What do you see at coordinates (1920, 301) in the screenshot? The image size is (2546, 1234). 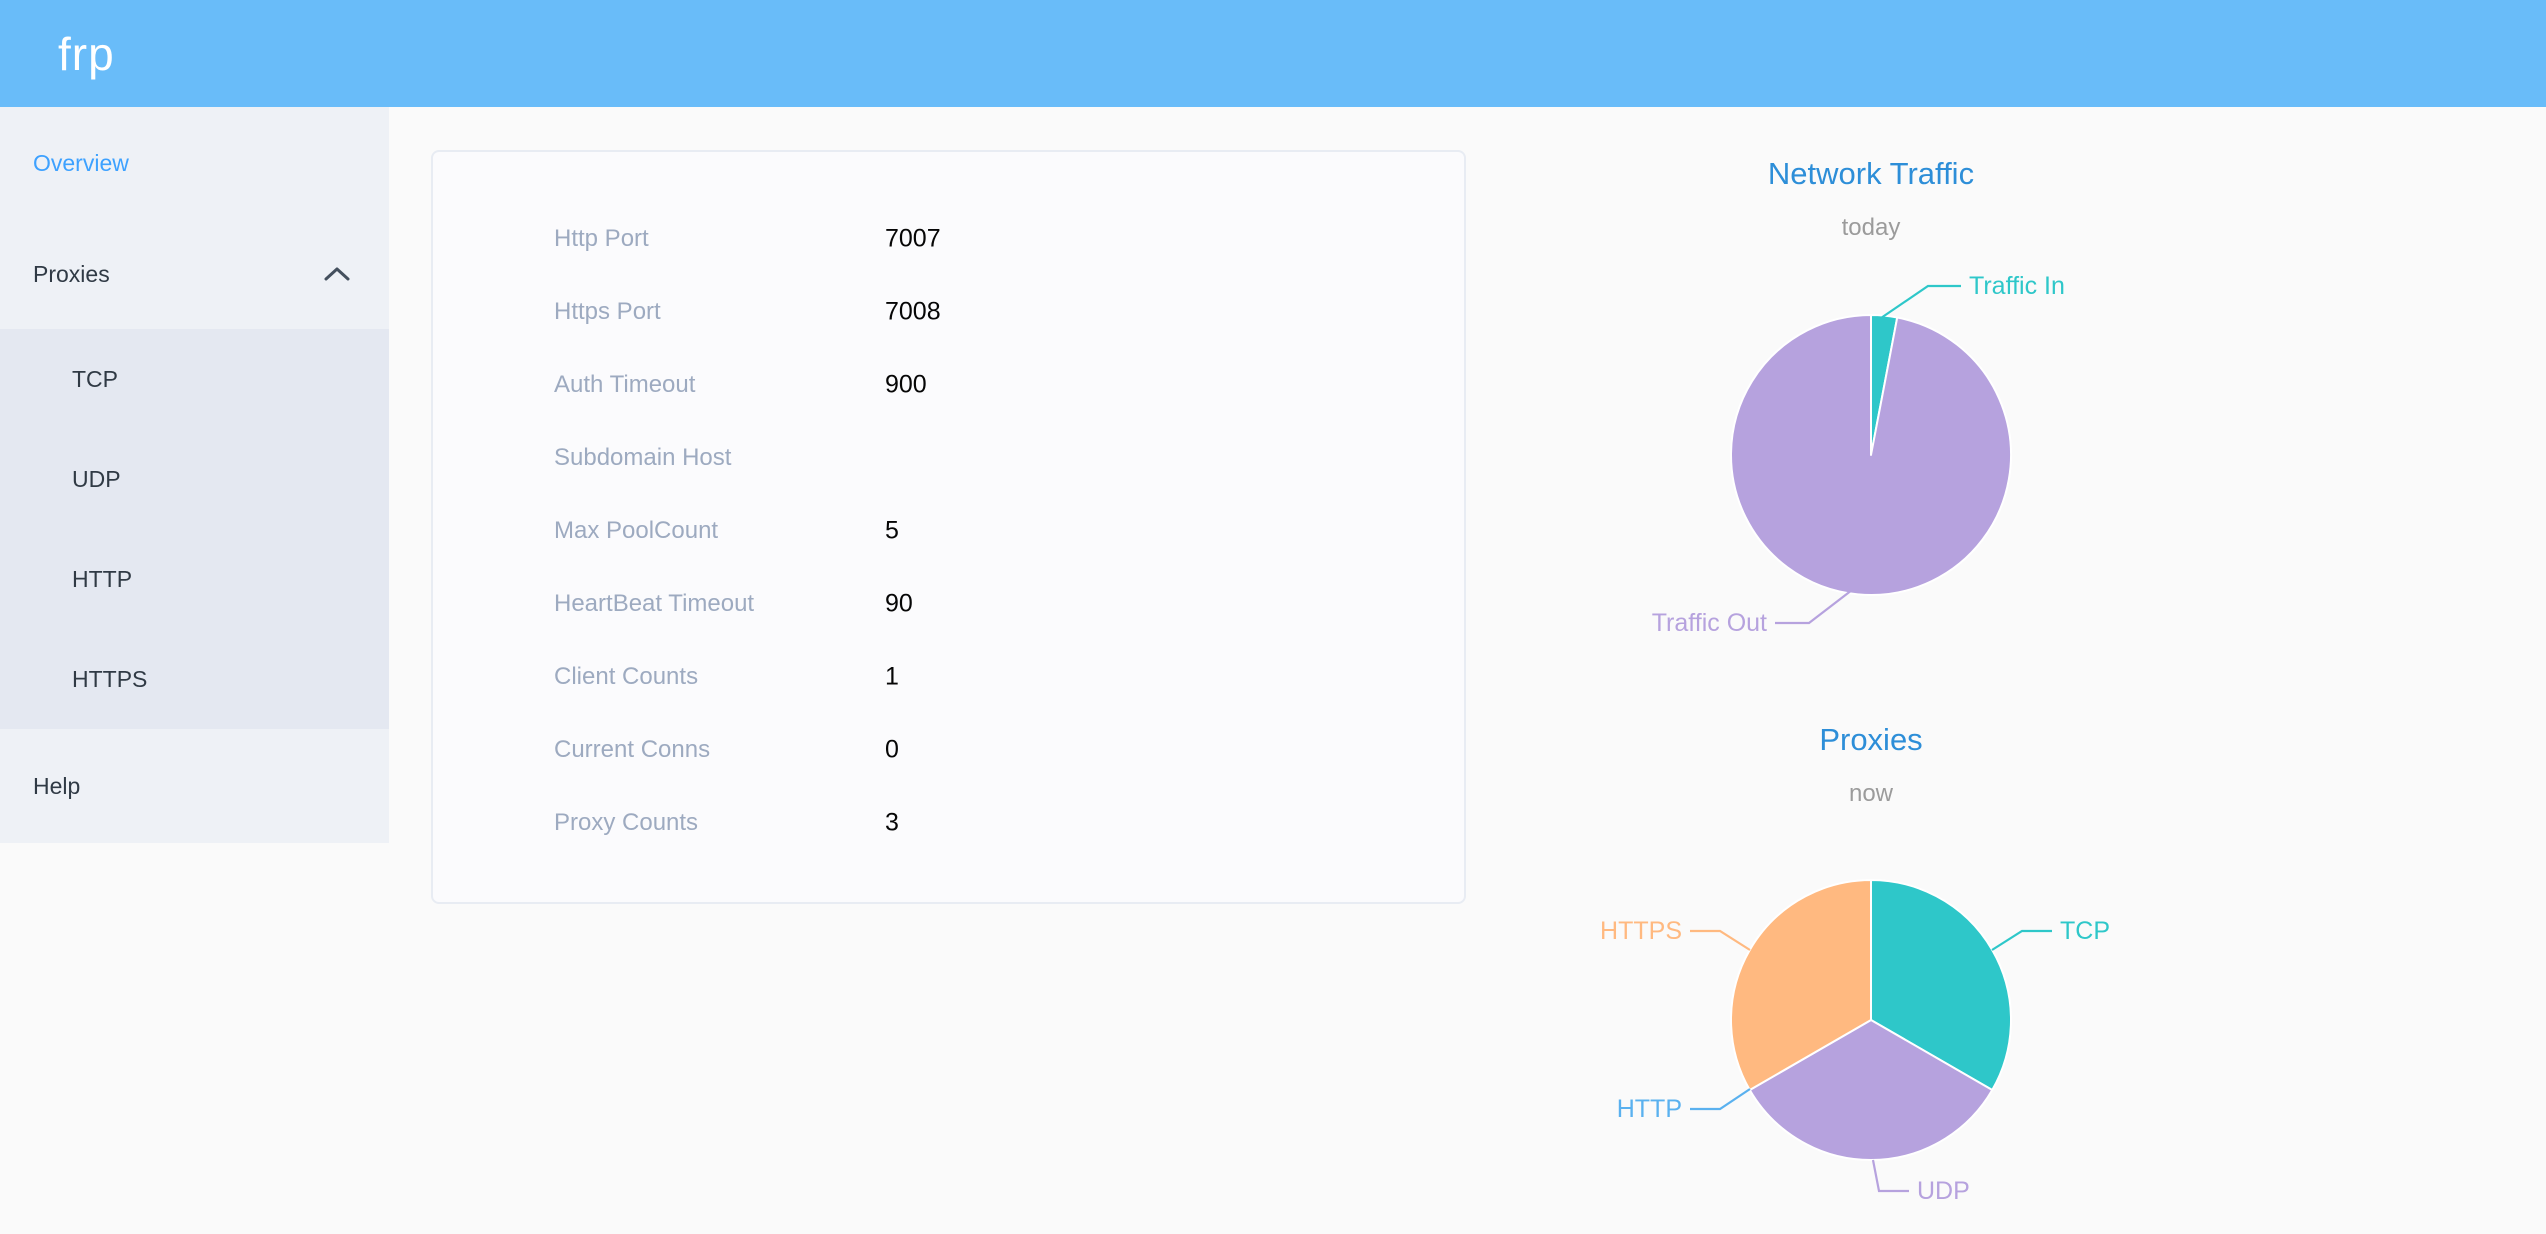 I see `pie-leader-line-traffic-in` at bounding box center [1920, 301].